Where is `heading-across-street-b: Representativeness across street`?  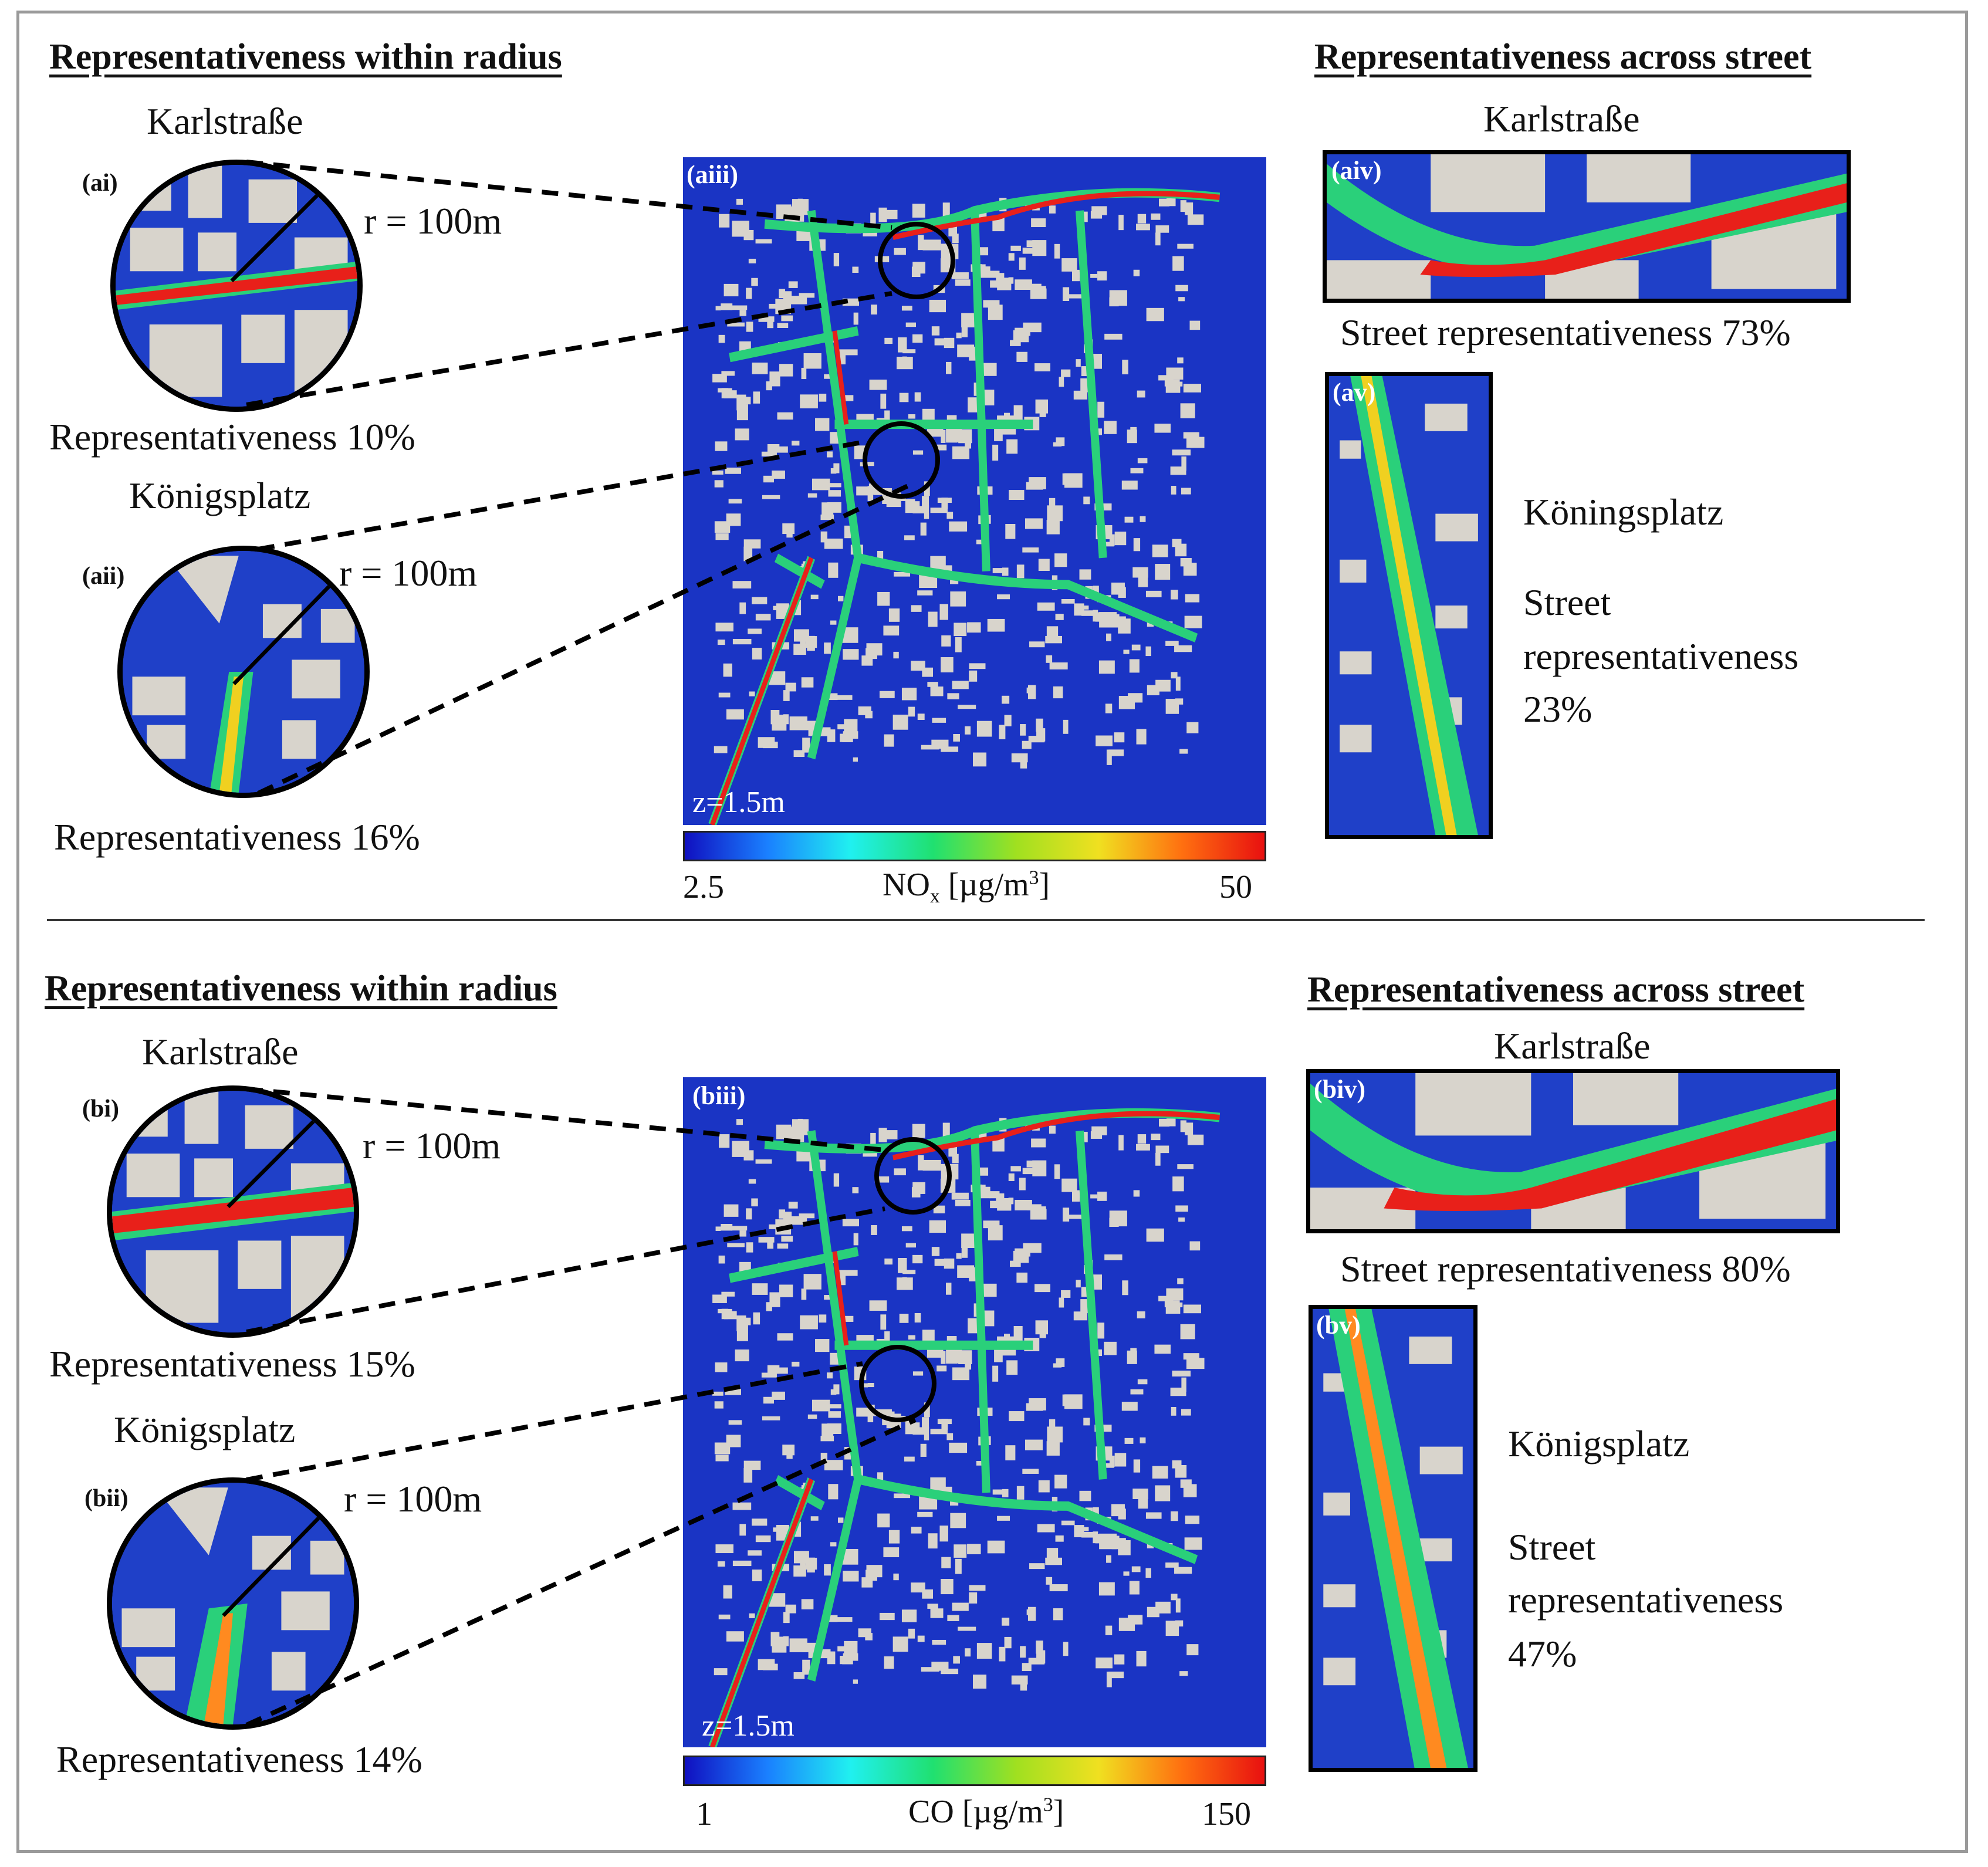
heading-across-street-b: Representativeness across street is located at coordinates (1556, 990).